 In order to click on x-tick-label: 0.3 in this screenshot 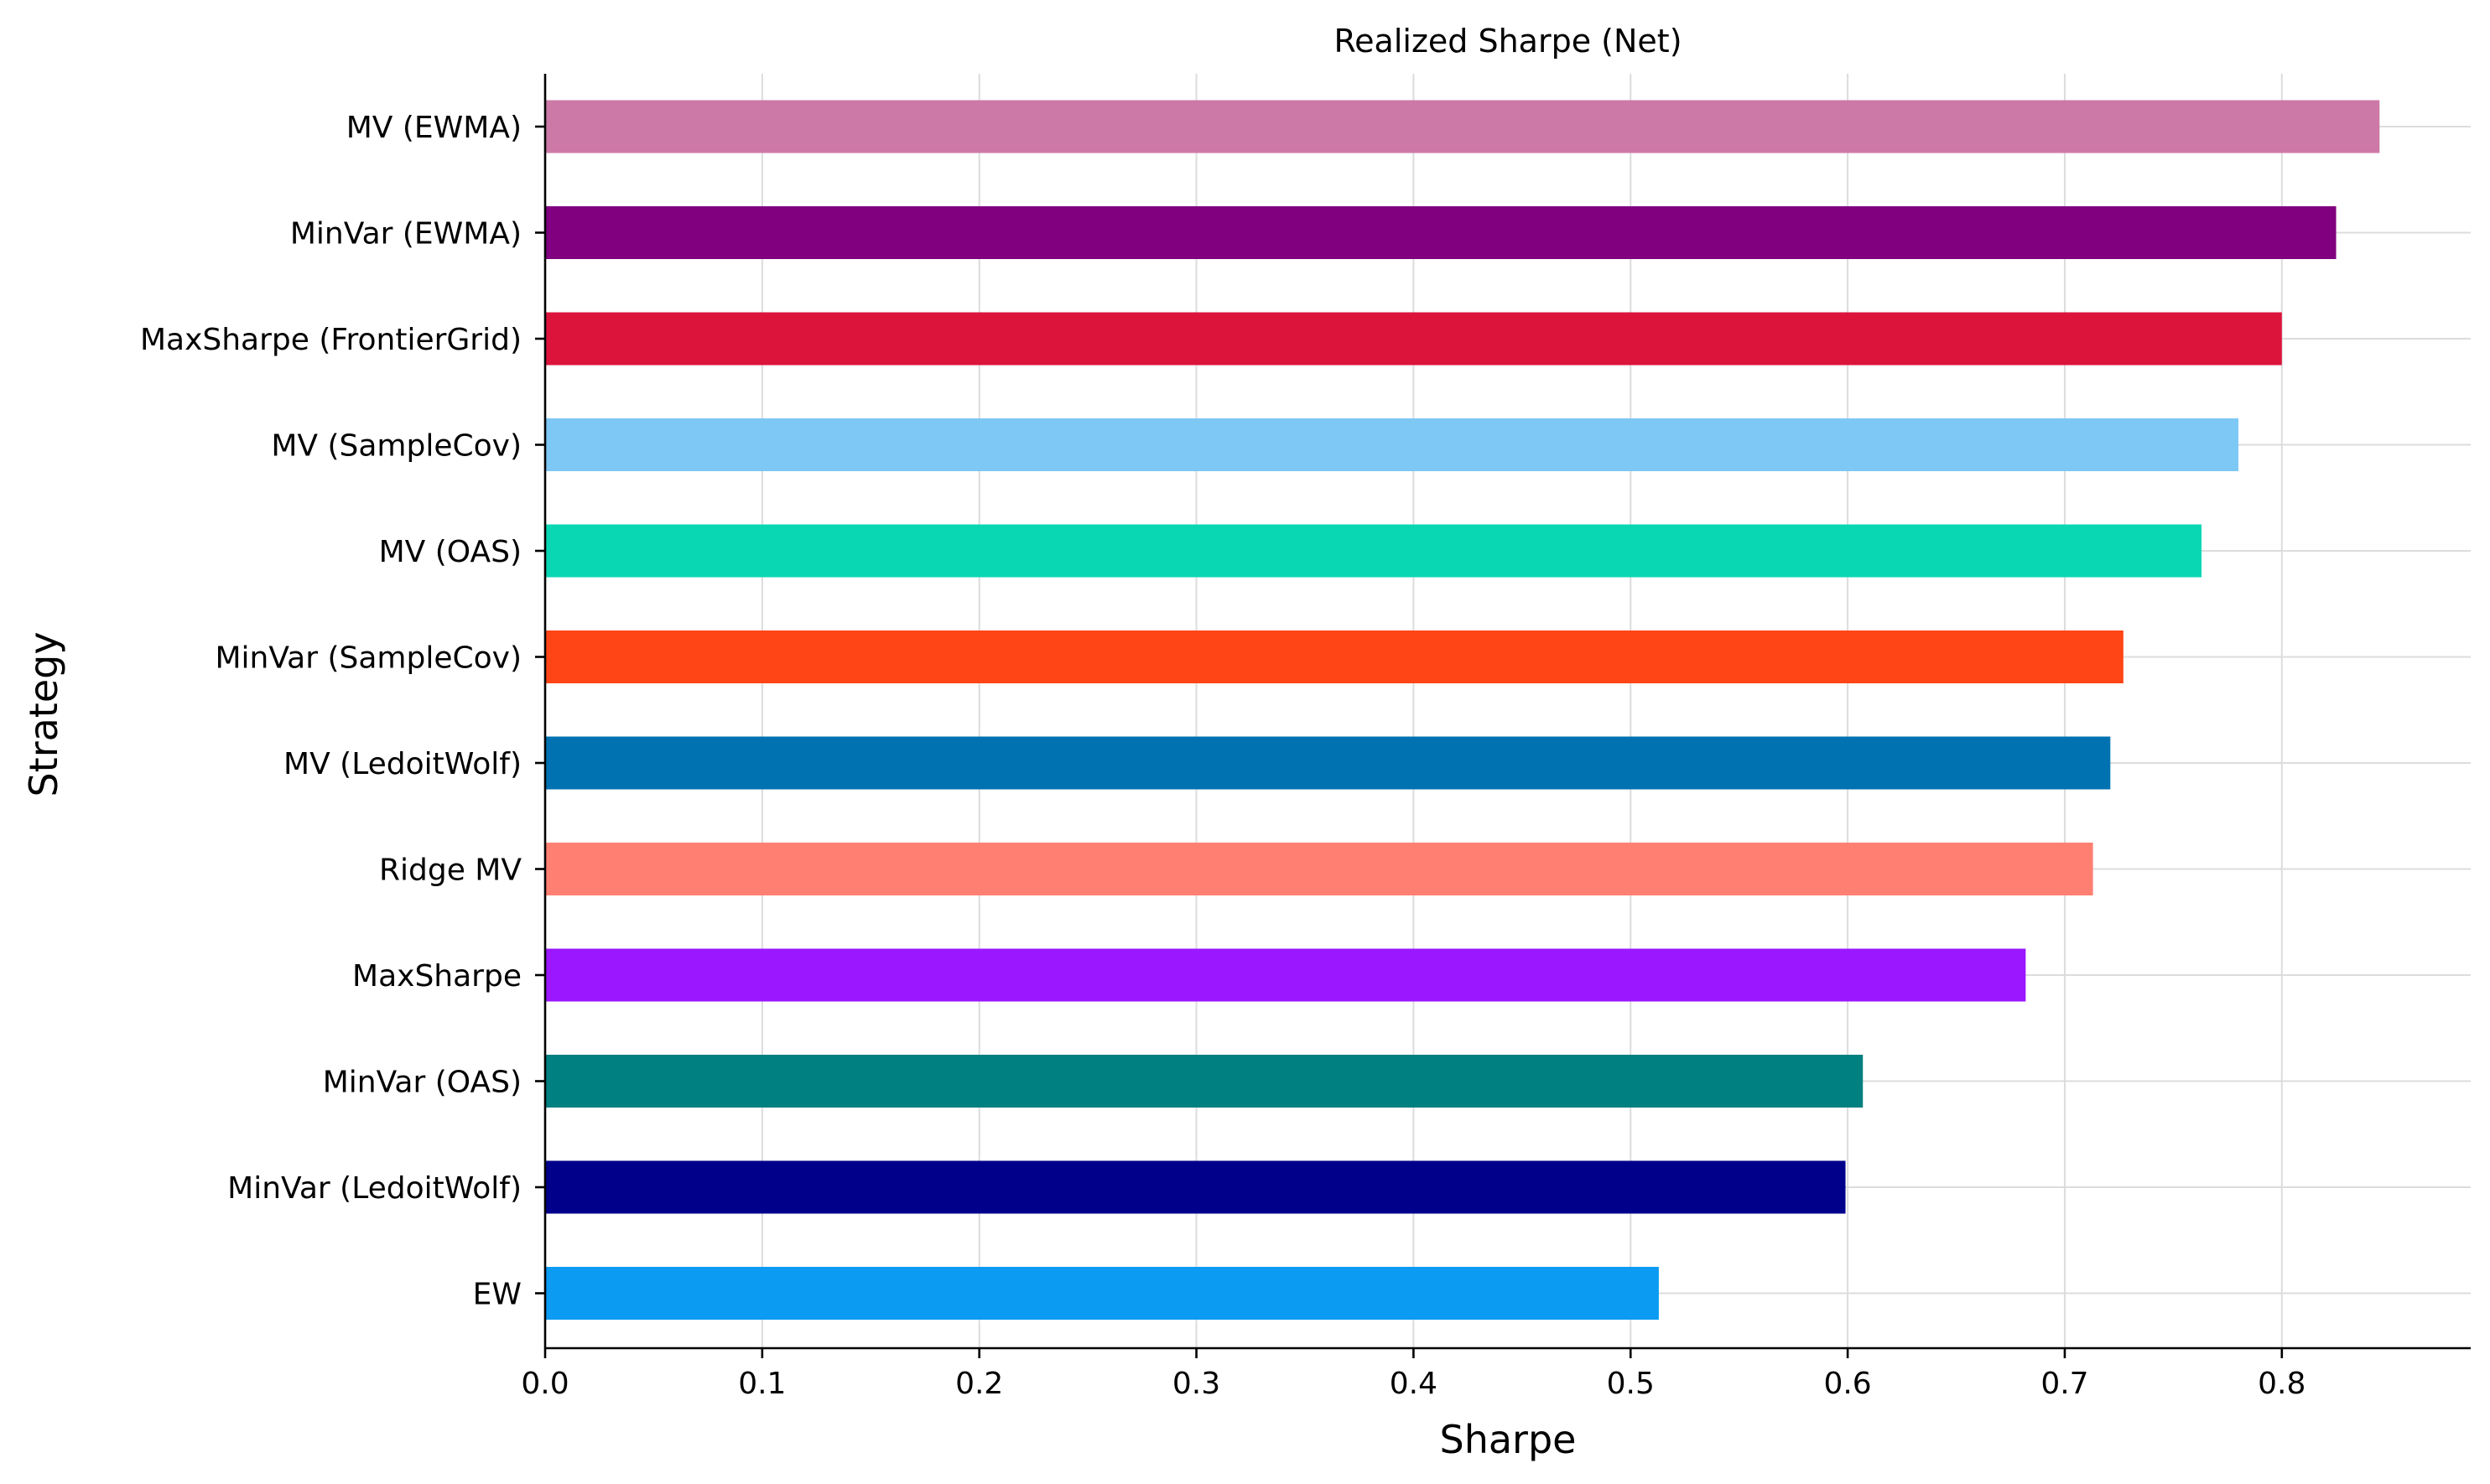, I will do `click(1196, 1384)`.